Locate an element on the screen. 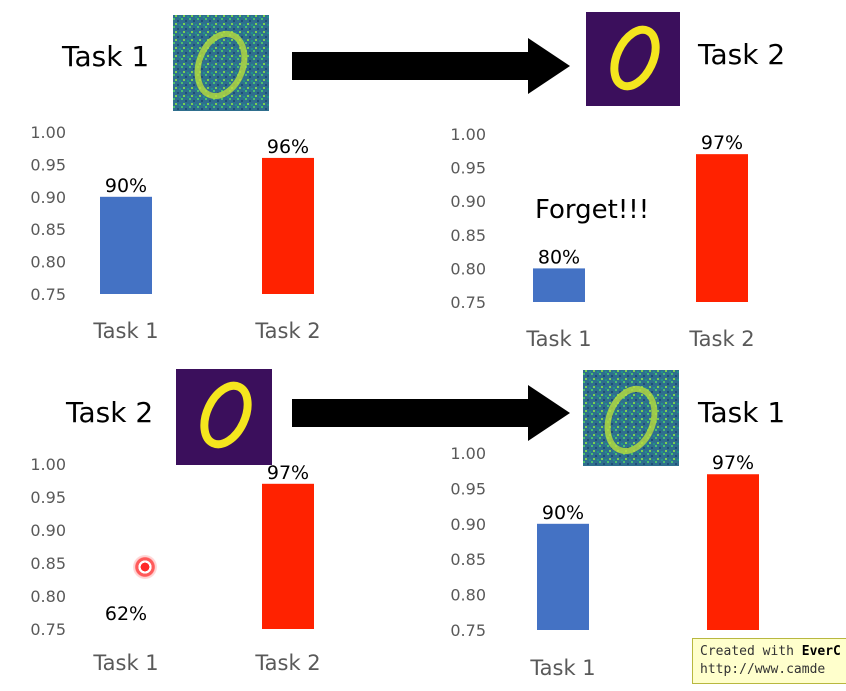 The image size is (846, 691). data-label: 96% is located at coordinates (288, 147).